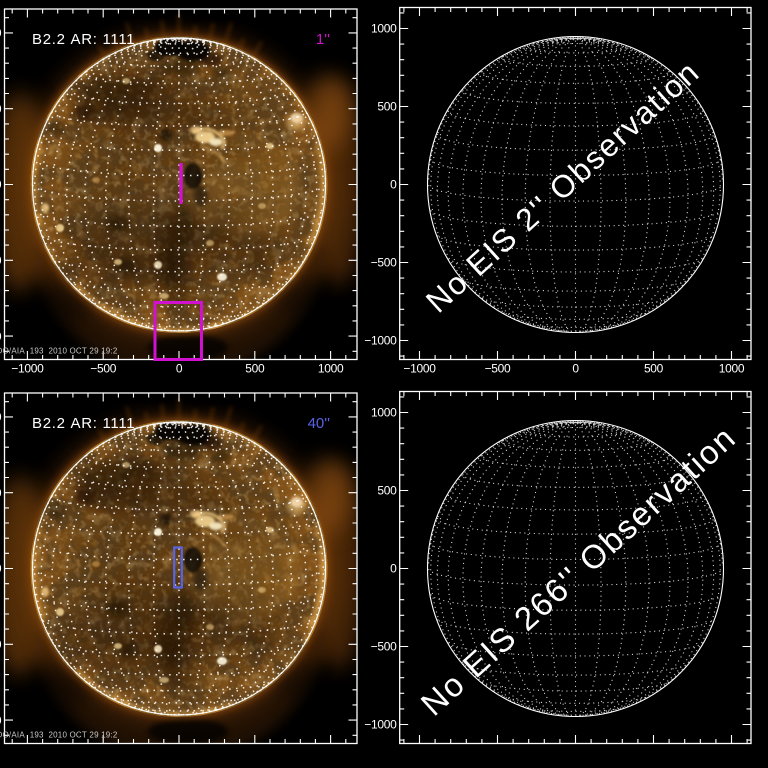 The width and height of the screenshot is (768, 768). Describe the element at coordinates (323, 39) in the screenshot. I see `svg-text: 1''` at that location.